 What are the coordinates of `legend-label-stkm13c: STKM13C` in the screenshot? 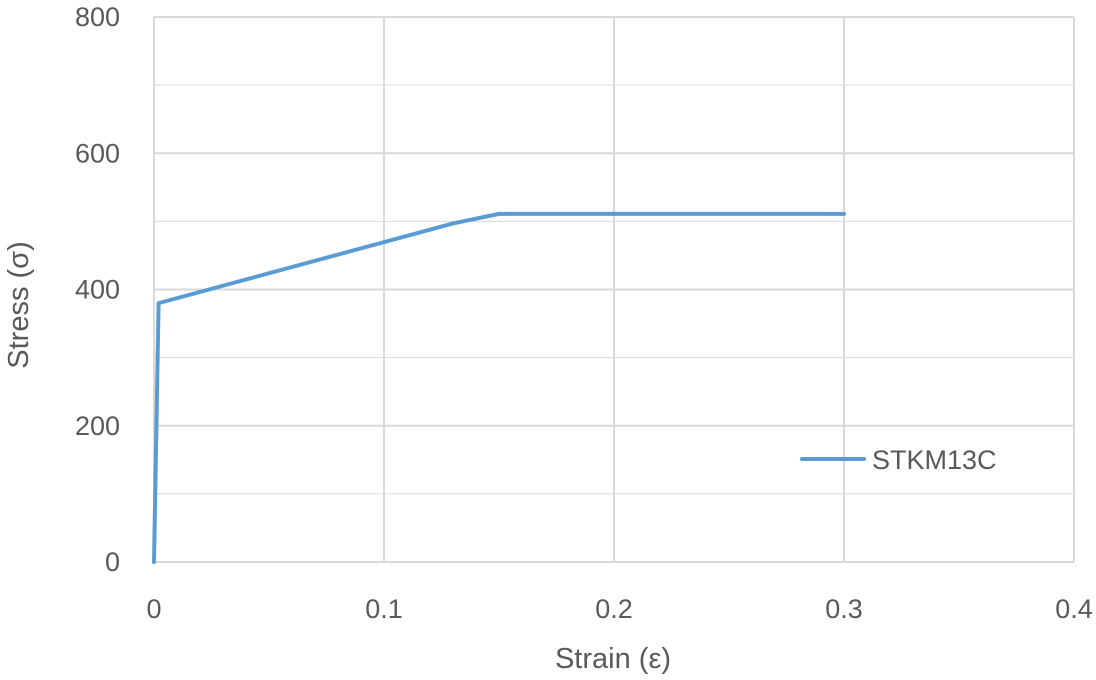 It's located at (934, 460).